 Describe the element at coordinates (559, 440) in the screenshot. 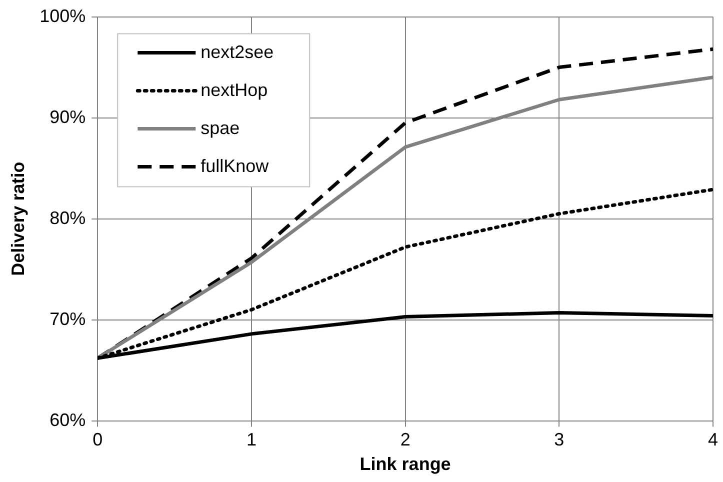

I see `x-tick-label: 3` at that location.